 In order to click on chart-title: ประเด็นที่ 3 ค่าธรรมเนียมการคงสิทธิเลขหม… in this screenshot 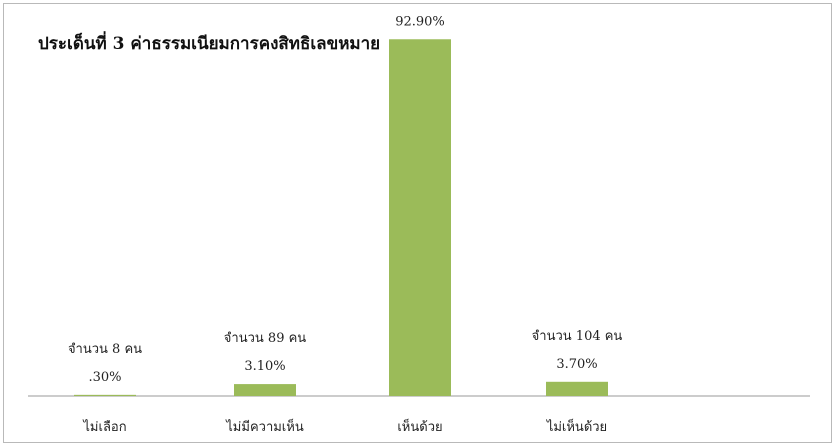, I will do `click(209, 44)`.